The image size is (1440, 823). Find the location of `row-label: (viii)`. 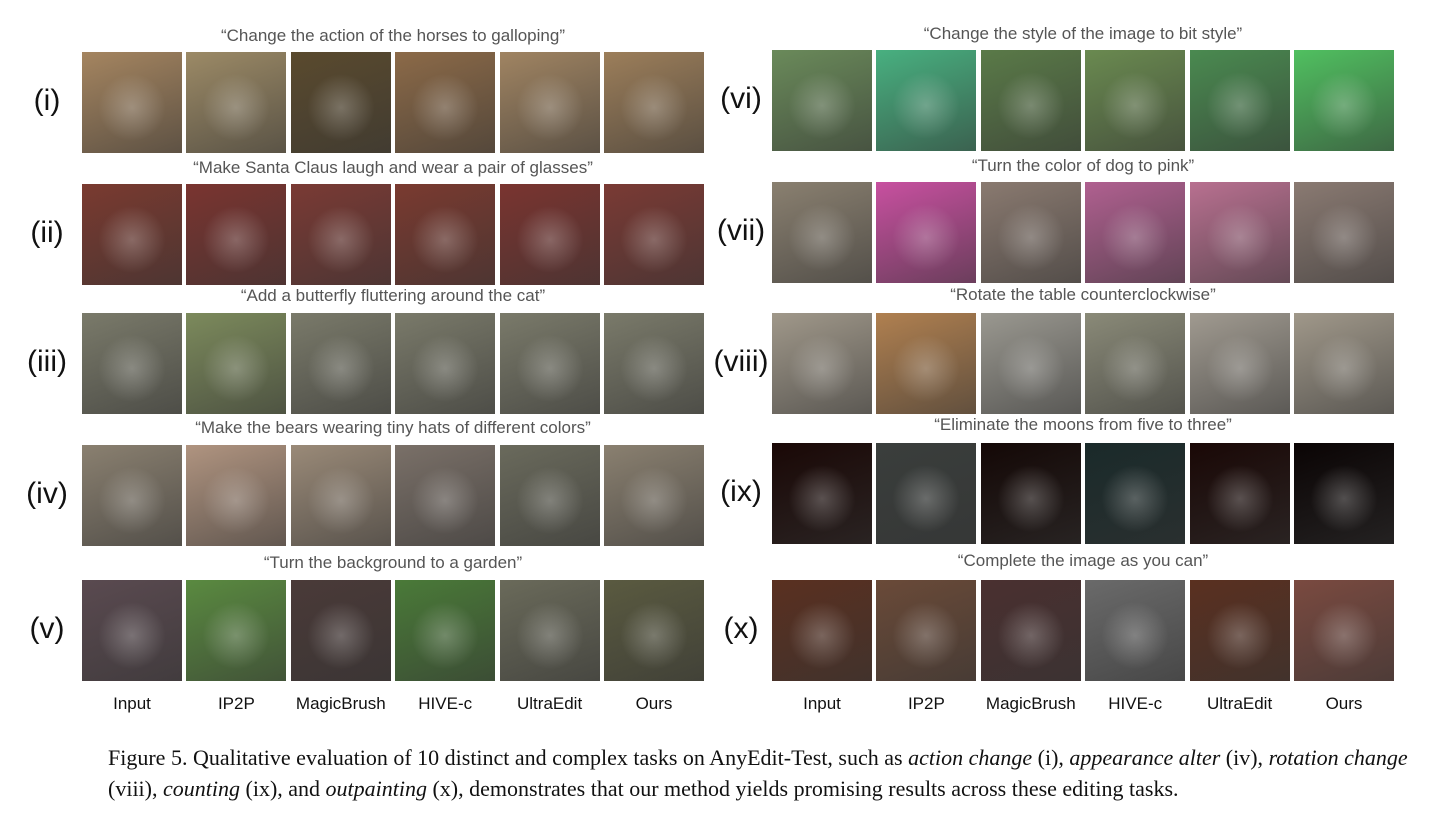

row-label: (viii) is located at coordinates (741, 361).